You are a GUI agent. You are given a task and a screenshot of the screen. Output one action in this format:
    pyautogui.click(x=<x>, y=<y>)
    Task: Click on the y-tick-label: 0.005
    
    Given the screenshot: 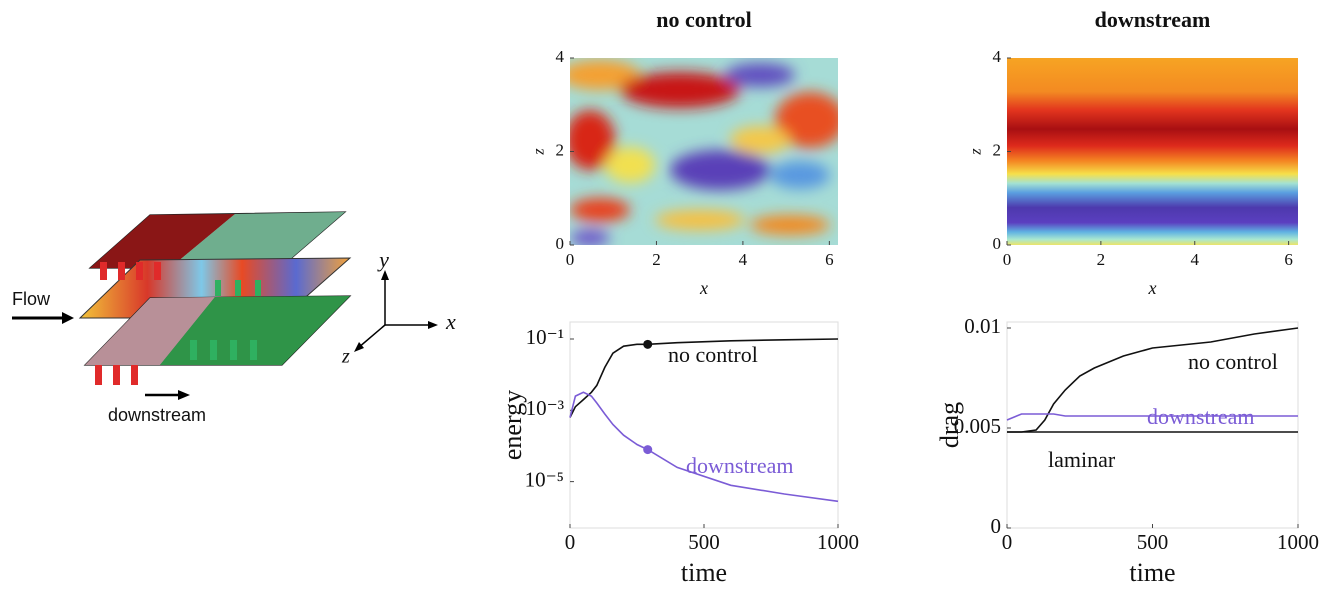 What is the action you would take?
    pyautogui.click(x=977, y=426)
    